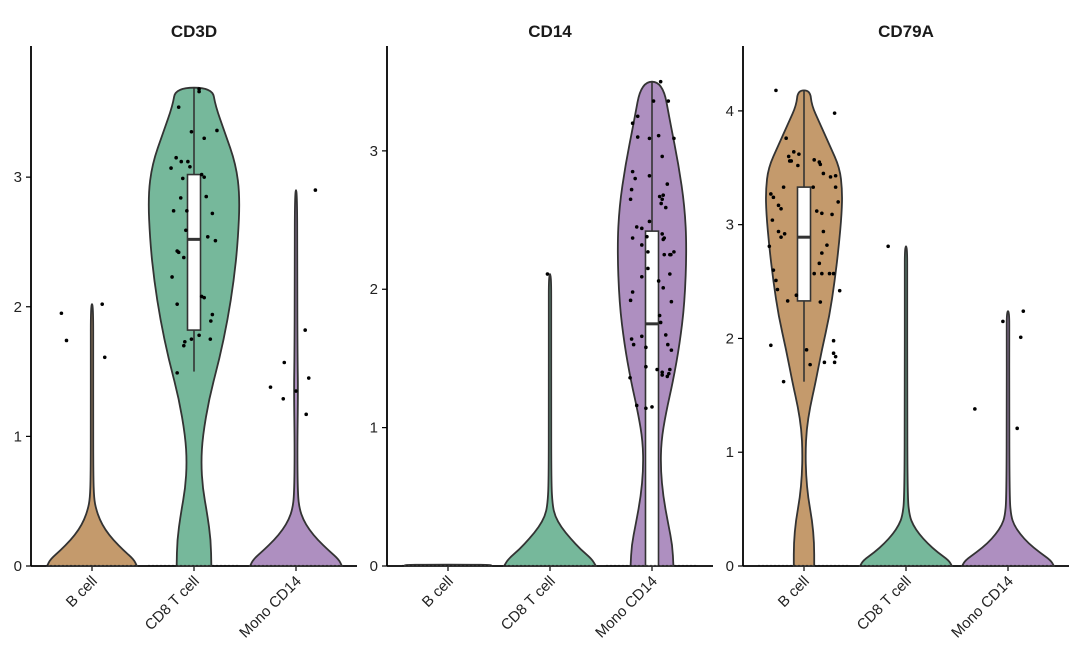 Image resolution: width=1080 pixels, height=667 pixels. Describe the element at coordinates (296, 378) in the screenshot. I see `violin-mono-cd14` at that location.